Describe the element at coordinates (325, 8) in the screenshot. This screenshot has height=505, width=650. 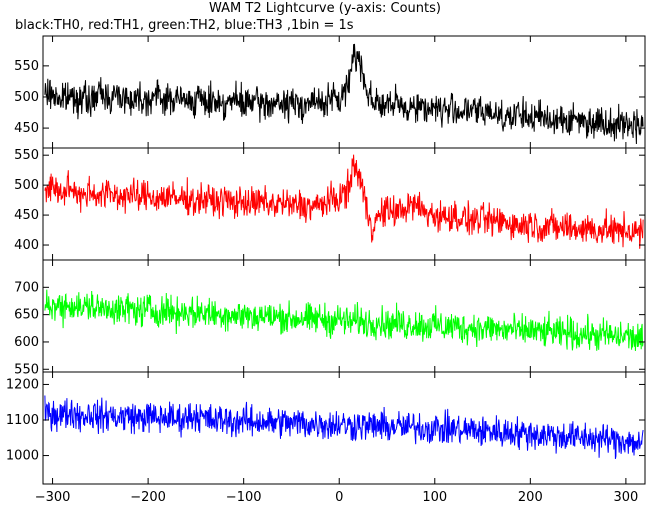
I see `chart-title: WAM T2 Lightcurve (y-axis: Counts)` at that location.